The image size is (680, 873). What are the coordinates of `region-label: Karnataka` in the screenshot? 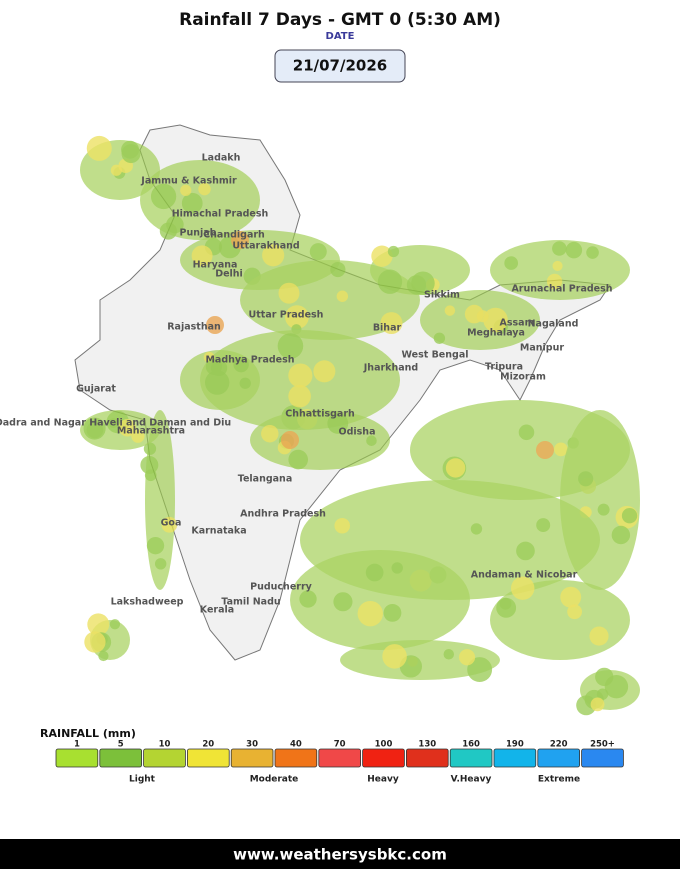 It's located at (218, 531).